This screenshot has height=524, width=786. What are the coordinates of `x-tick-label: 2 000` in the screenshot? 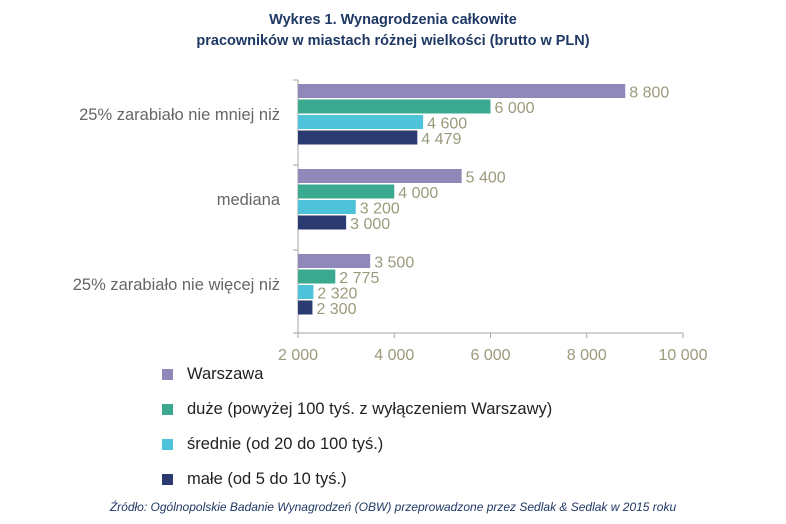 It's located at (298, 355).